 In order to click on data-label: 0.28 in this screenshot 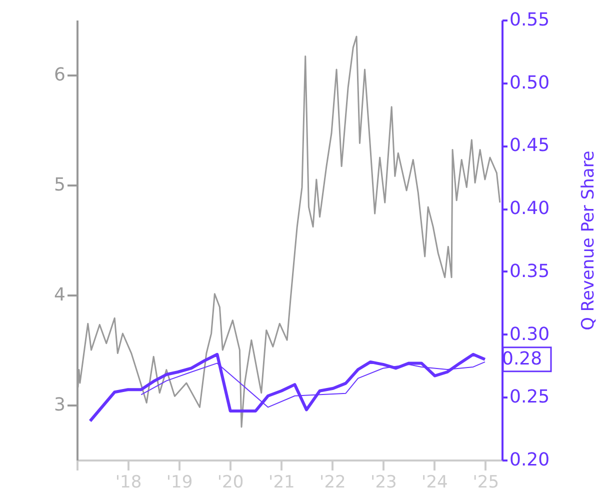, I will do `click(522, 359)`.